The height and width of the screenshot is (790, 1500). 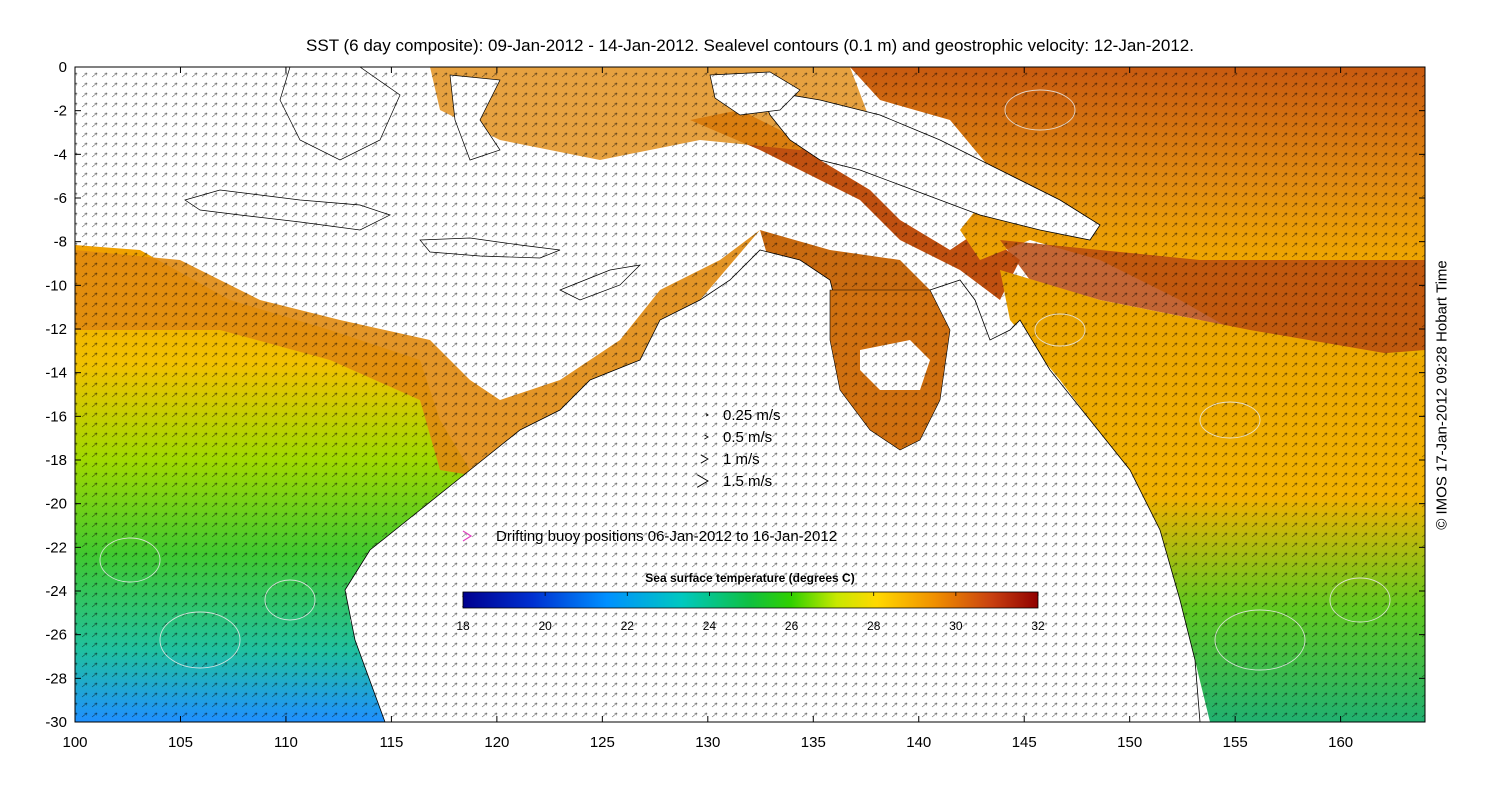 I want to click on x-tick-label: 145, so click(x=1024, y=742).